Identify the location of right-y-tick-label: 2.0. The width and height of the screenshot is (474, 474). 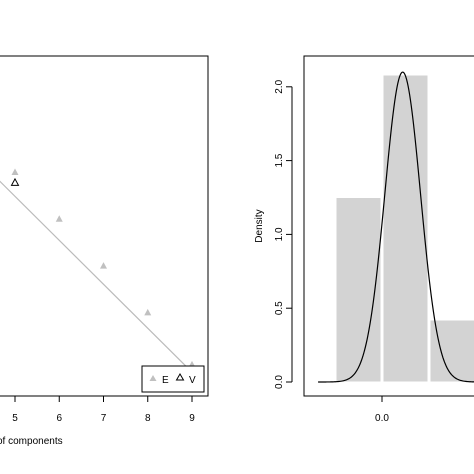
(279, 86).